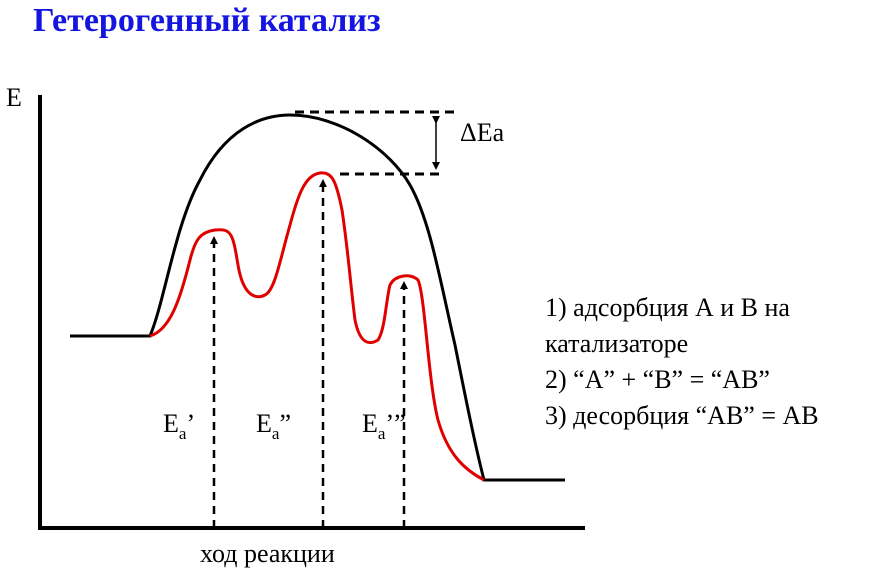 This screenshot has height=576, width=887. What do you see at coordinates (667, 307) in the screenshot?
I see `step-1-line-1: 1) адсорбция А и В на` at bounding box center [667, 307].